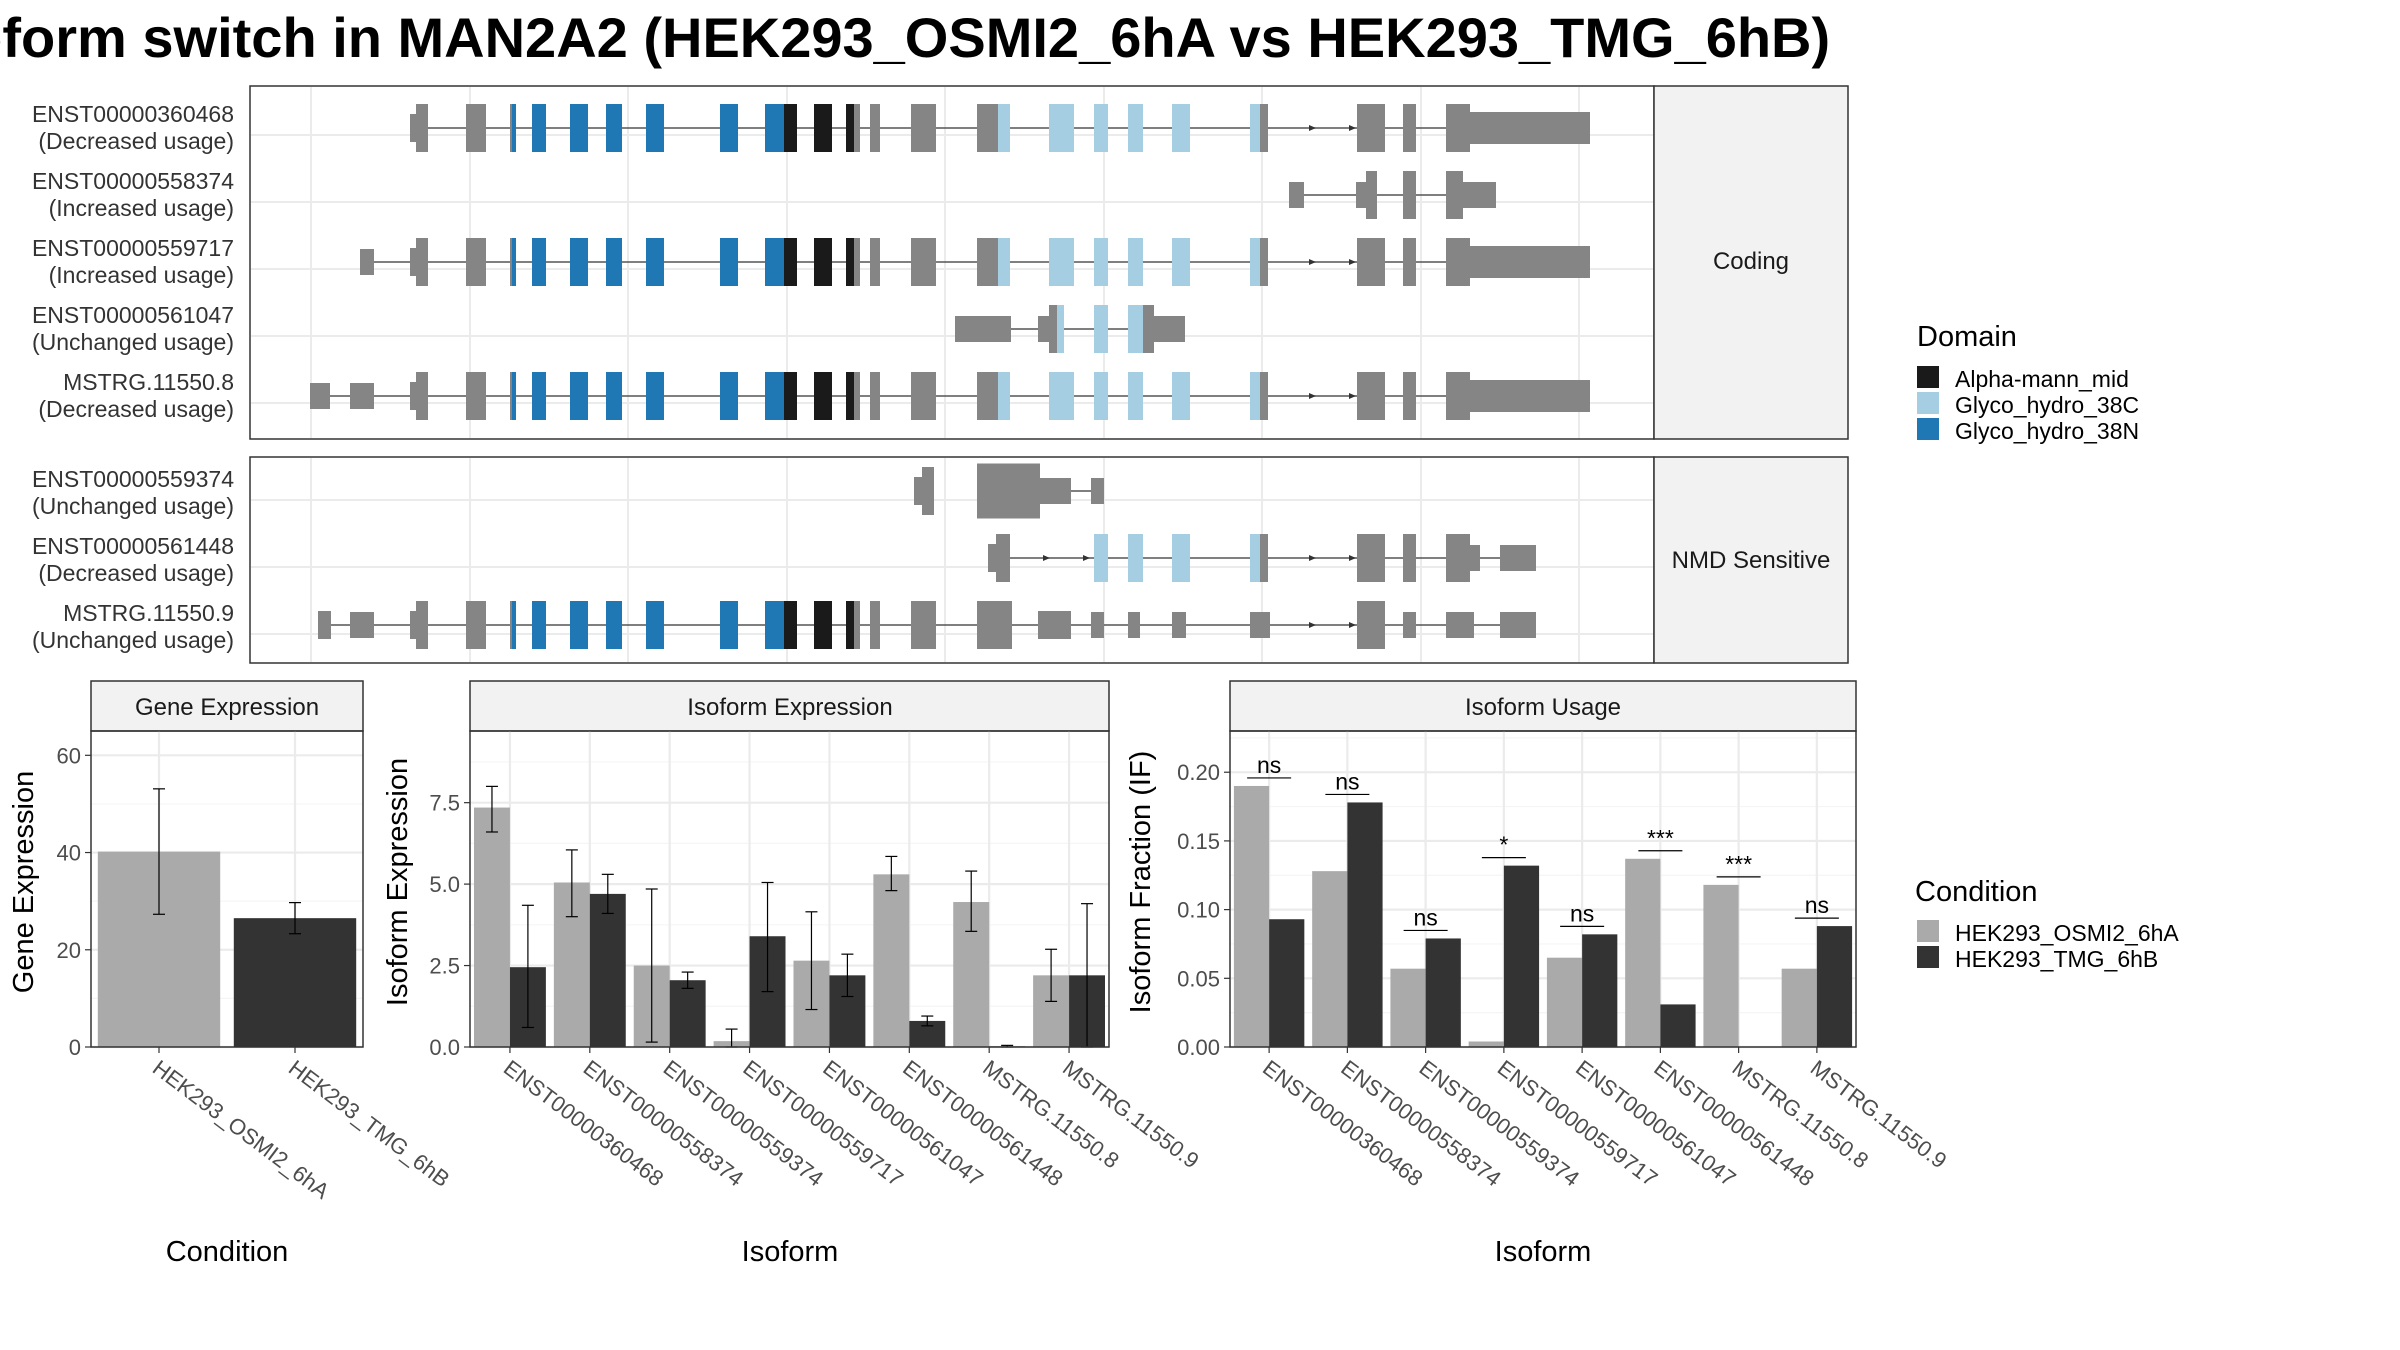 This screenshot has height=1350, width=2400. I want to click on legend-key-glyco-hydro-38c, so click(1928, 403).